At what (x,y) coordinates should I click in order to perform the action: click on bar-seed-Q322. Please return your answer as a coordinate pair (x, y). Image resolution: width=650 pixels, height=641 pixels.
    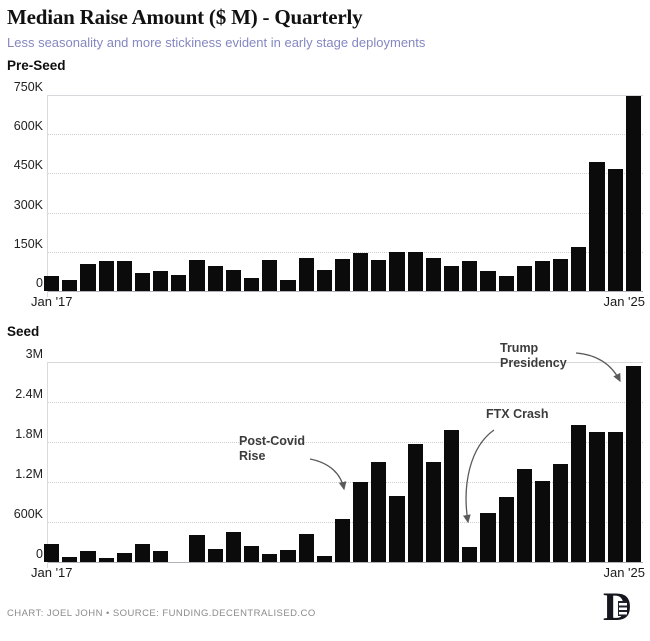
    Looking at the image, I should click on (452, 496).